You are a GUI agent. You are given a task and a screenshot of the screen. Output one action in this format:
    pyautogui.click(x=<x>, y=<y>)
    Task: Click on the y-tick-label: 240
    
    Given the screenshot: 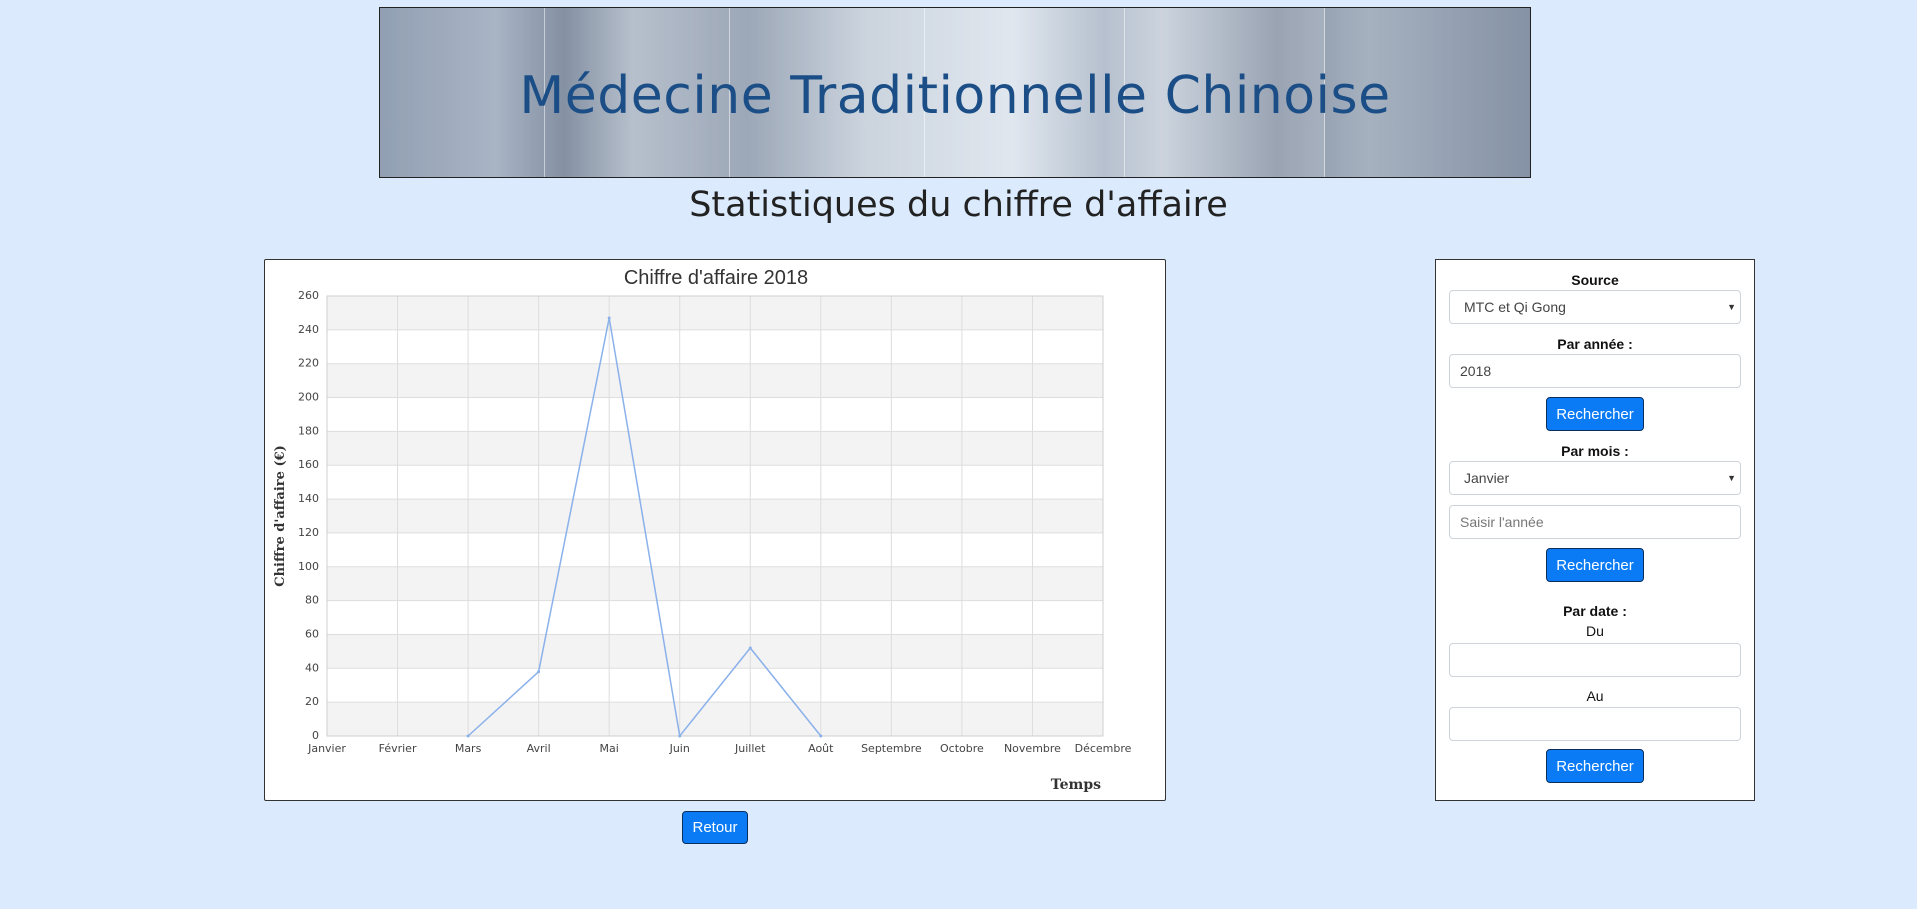 What is the action you would take?
    pyautogui.click(x=308, y=329)
    